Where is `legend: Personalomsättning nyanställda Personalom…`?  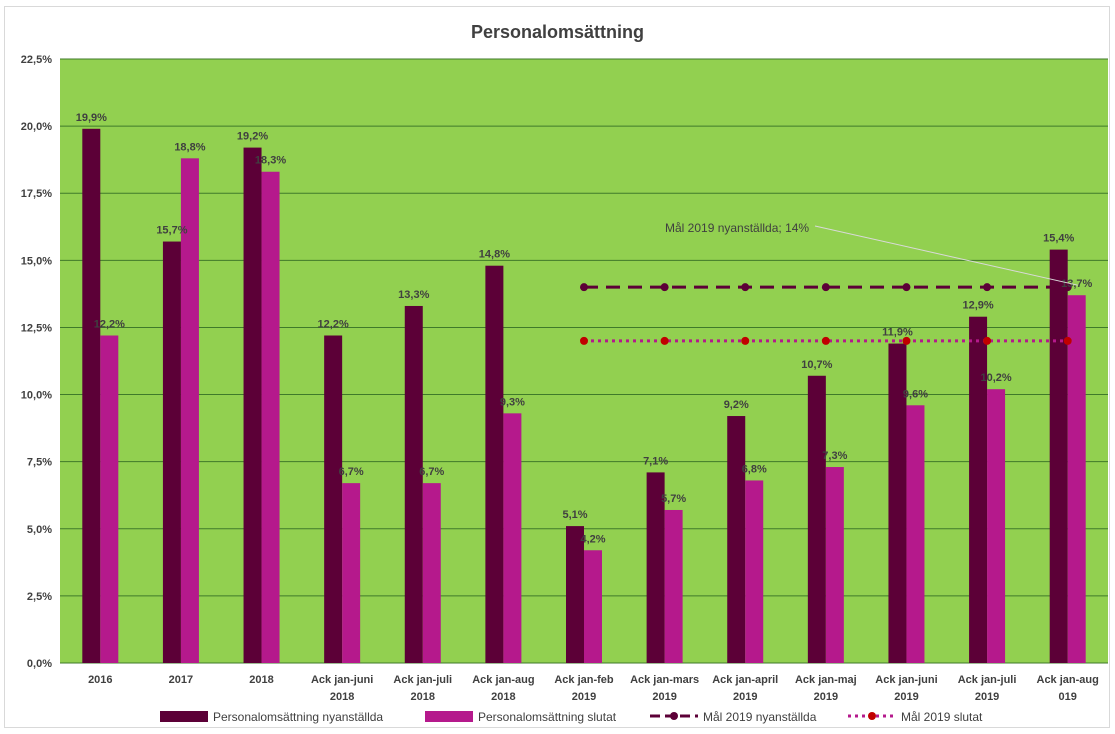 legend: Personalomsättning nyanställda Personalom… is located at coordinates (571, 717).